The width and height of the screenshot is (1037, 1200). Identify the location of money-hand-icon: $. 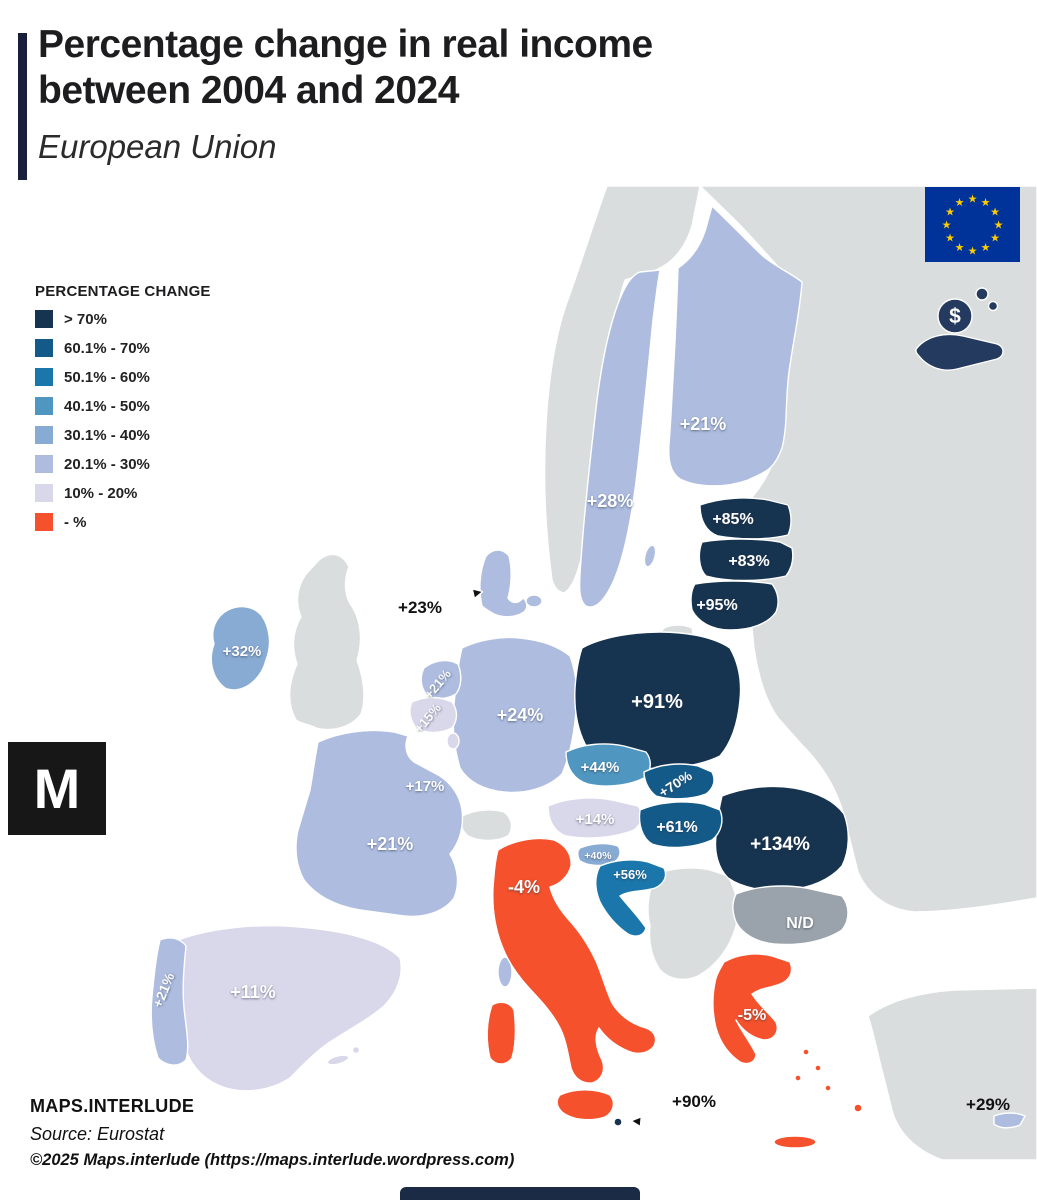
(959, 329).